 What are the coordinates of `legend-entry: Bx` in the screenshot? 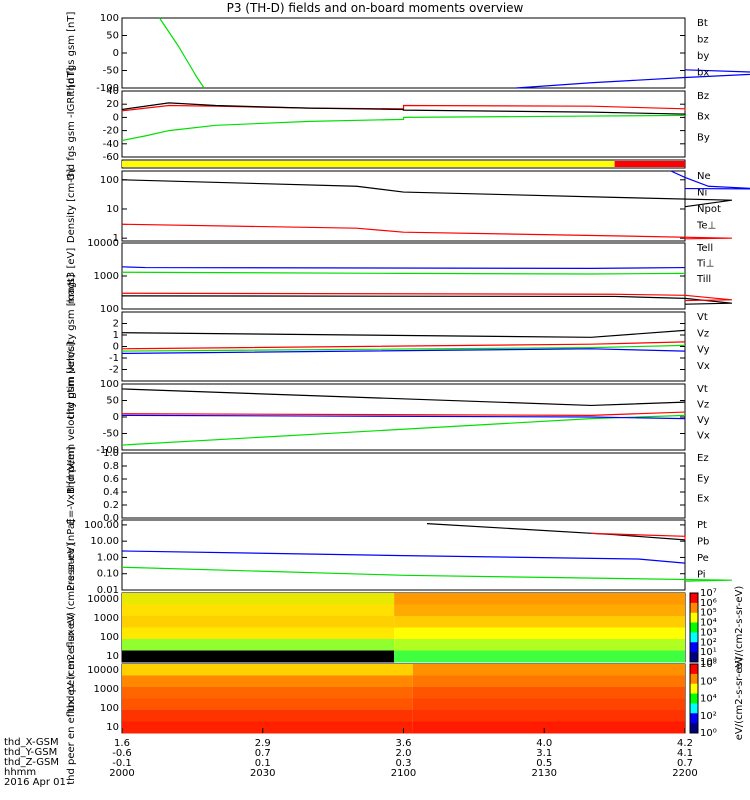 It's located at (703, 117).